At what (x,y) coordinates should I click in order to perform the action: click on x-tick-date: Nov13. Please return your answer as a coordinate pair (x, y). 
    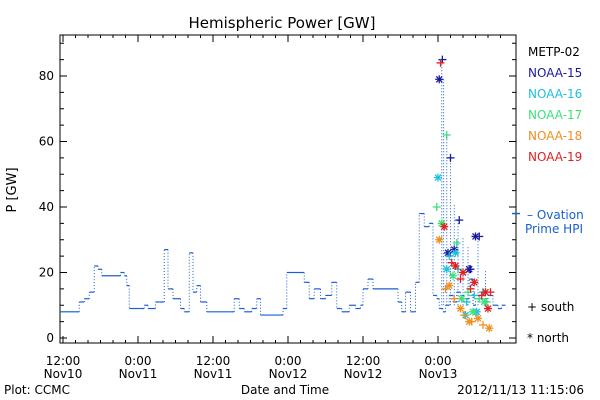
    Looking at the image, I should click on (438, 374).